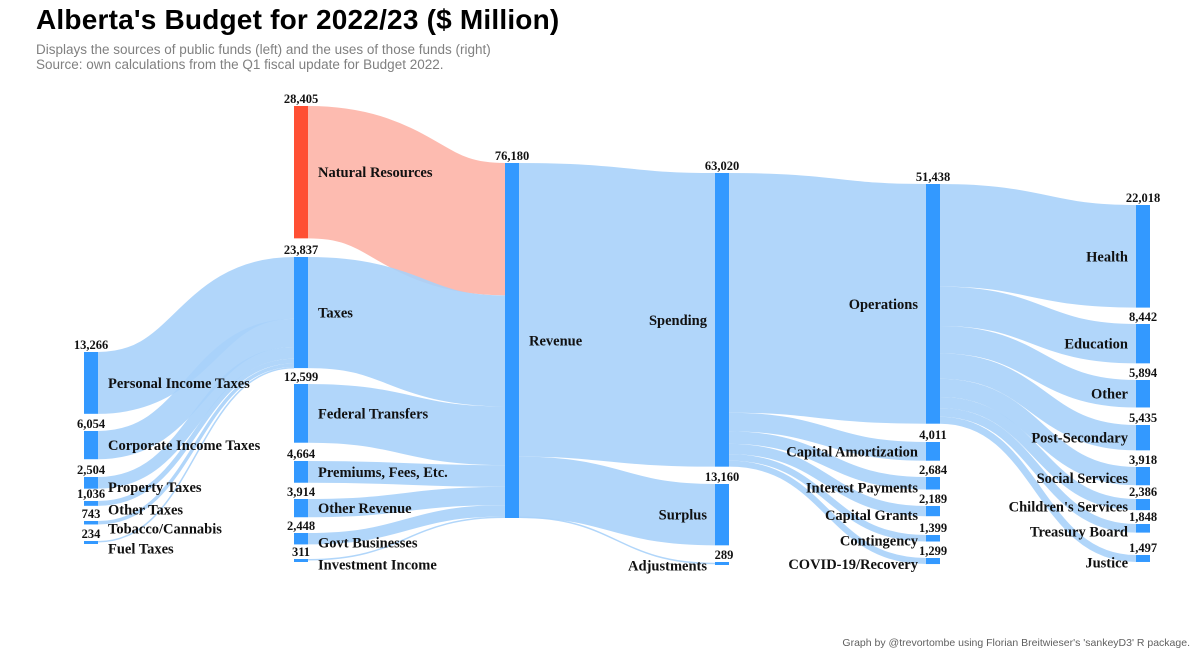 The height and width of the screenshot is (660, 1200). I want to click on label-cit: Corporate Income Taxes, so click(184, 446).